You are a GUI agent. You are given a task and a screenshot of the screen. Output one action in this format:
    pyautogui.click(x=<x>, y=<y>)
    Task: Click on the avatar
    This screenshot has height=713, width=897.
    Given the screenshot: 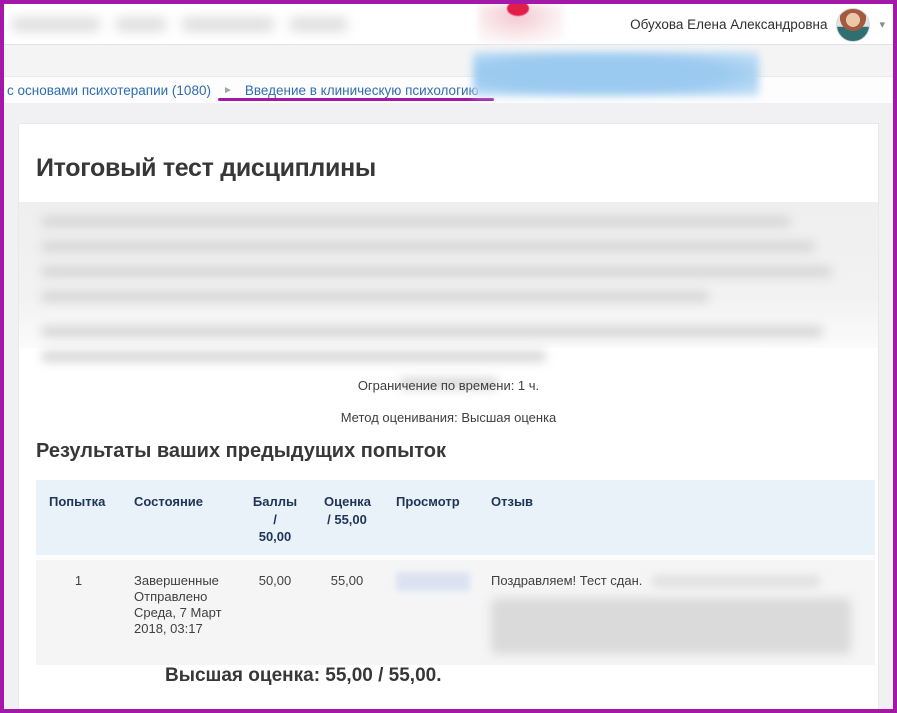 What is the action you would take?
    pyautogui.click(x=853, y=24)
    